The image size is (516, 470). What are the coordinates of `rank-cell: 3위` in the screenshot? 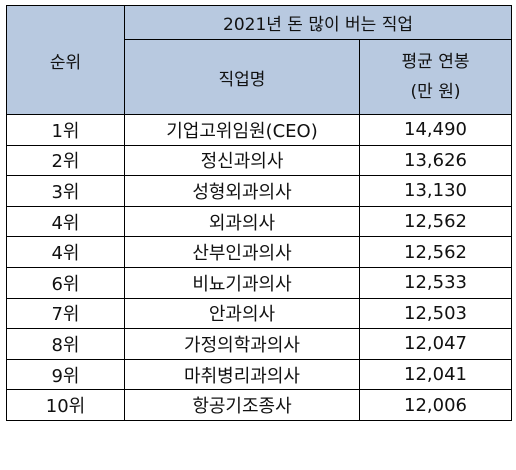 It's located at (65, 191).